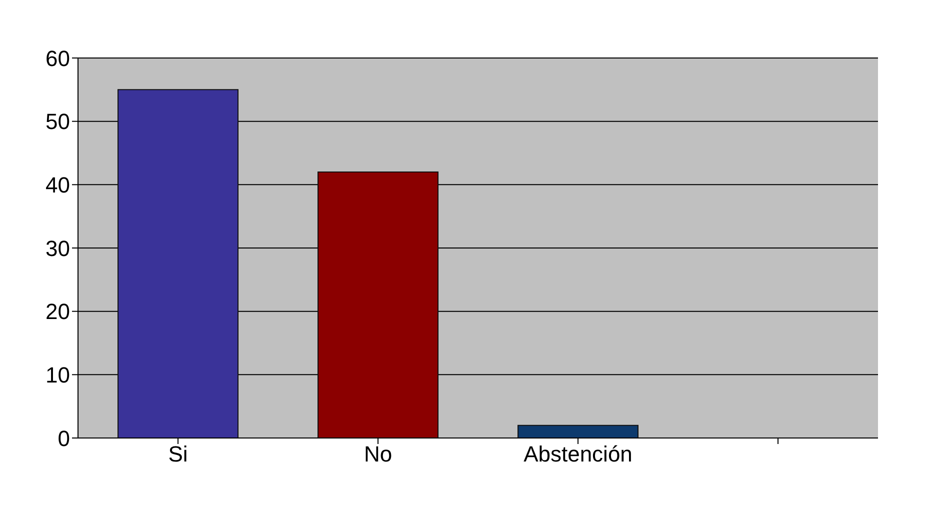 The height and width of the screenshot is (524, 942). I want to click on y-tick-label: 10, so click(58, 375).